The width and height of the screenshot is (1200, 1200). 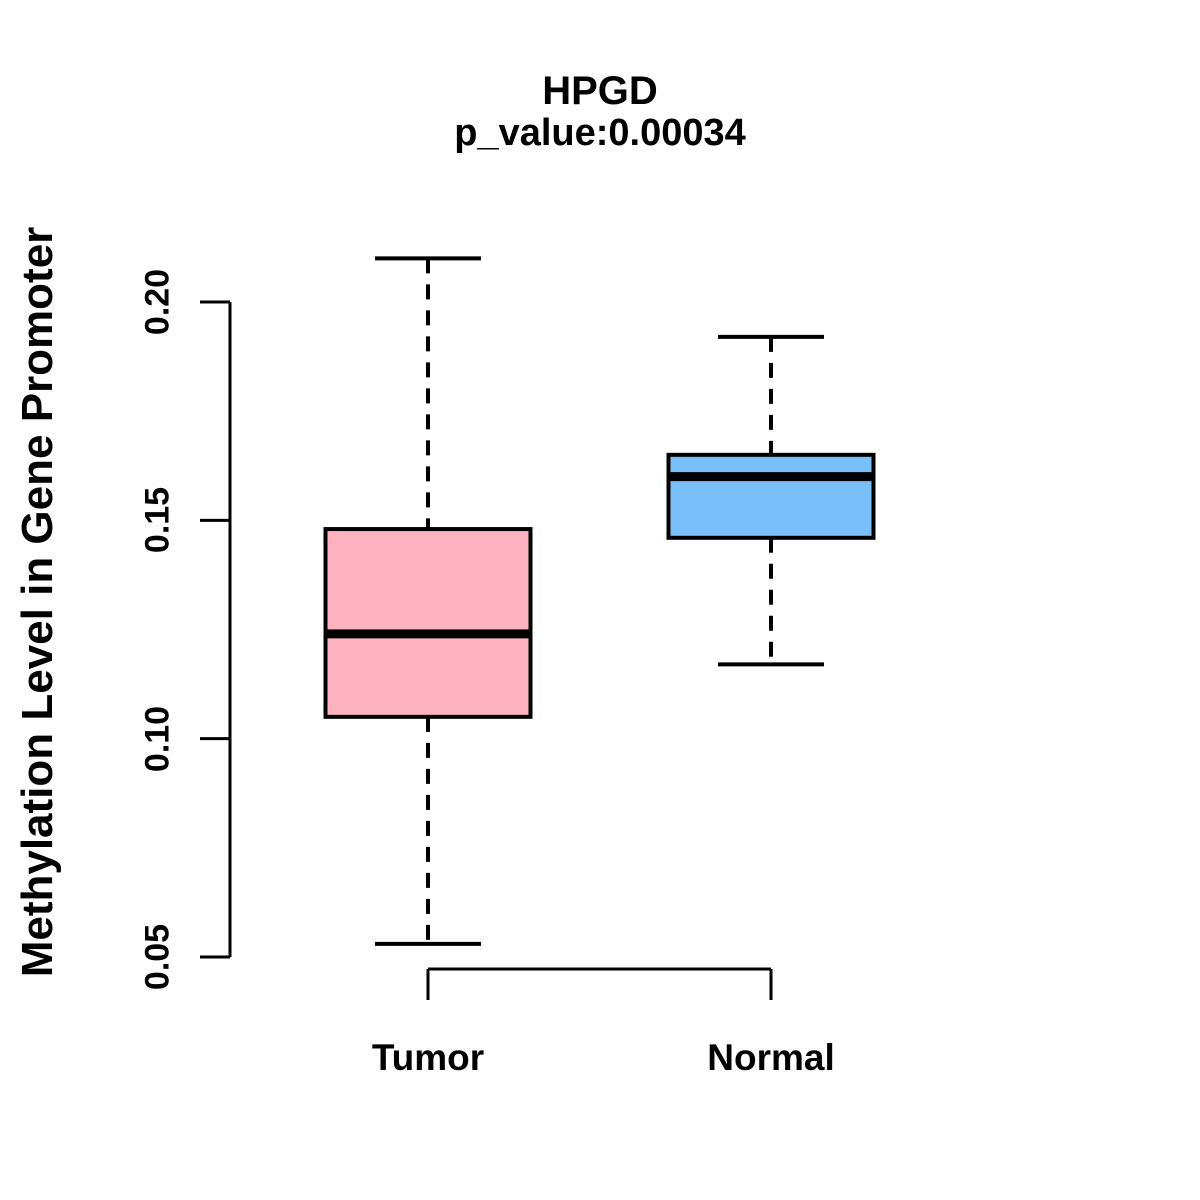 What do you see at coordinates (428, 623) in the screenshot?
I see `tumor-box` at bounding box center [428, 623].